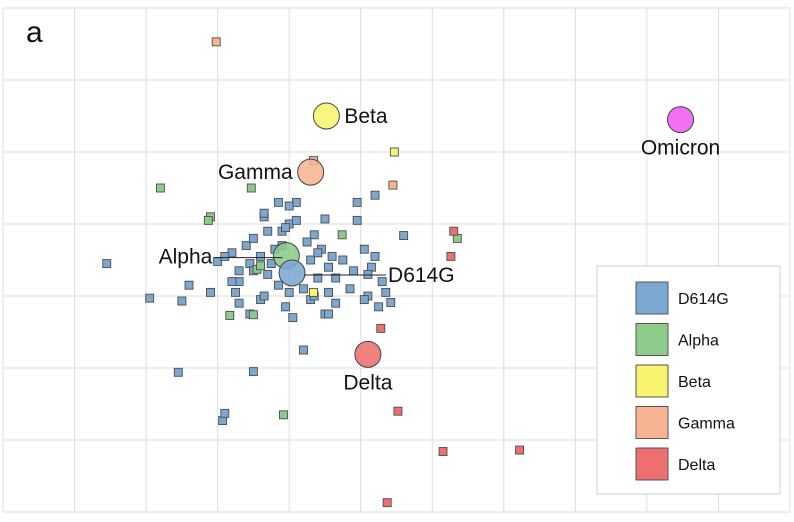 The image size is (794, 522). Describe the element at coordinates (696, 465) in the screenshot. I see `legend-label-delta: Delta` at that location.